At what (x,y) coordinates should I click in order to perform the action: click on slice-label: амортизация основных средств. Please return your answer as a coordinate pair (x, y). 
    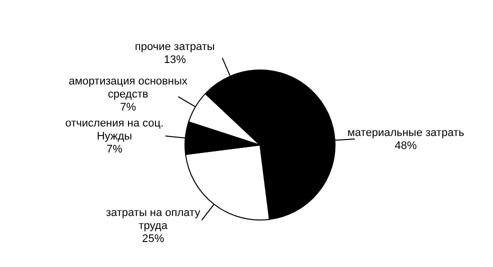
    Looking at the image, I should click on (128, 88).